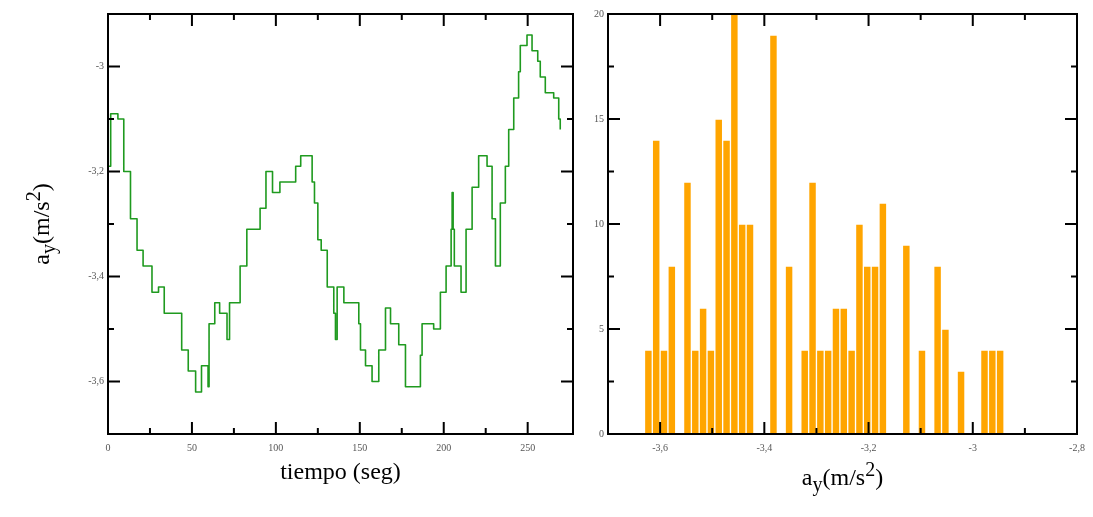  What do you see at coordinates (660, 447) in the screenshot?
I see `x-tick-label: -3,6` at bounding box center [660, 447].